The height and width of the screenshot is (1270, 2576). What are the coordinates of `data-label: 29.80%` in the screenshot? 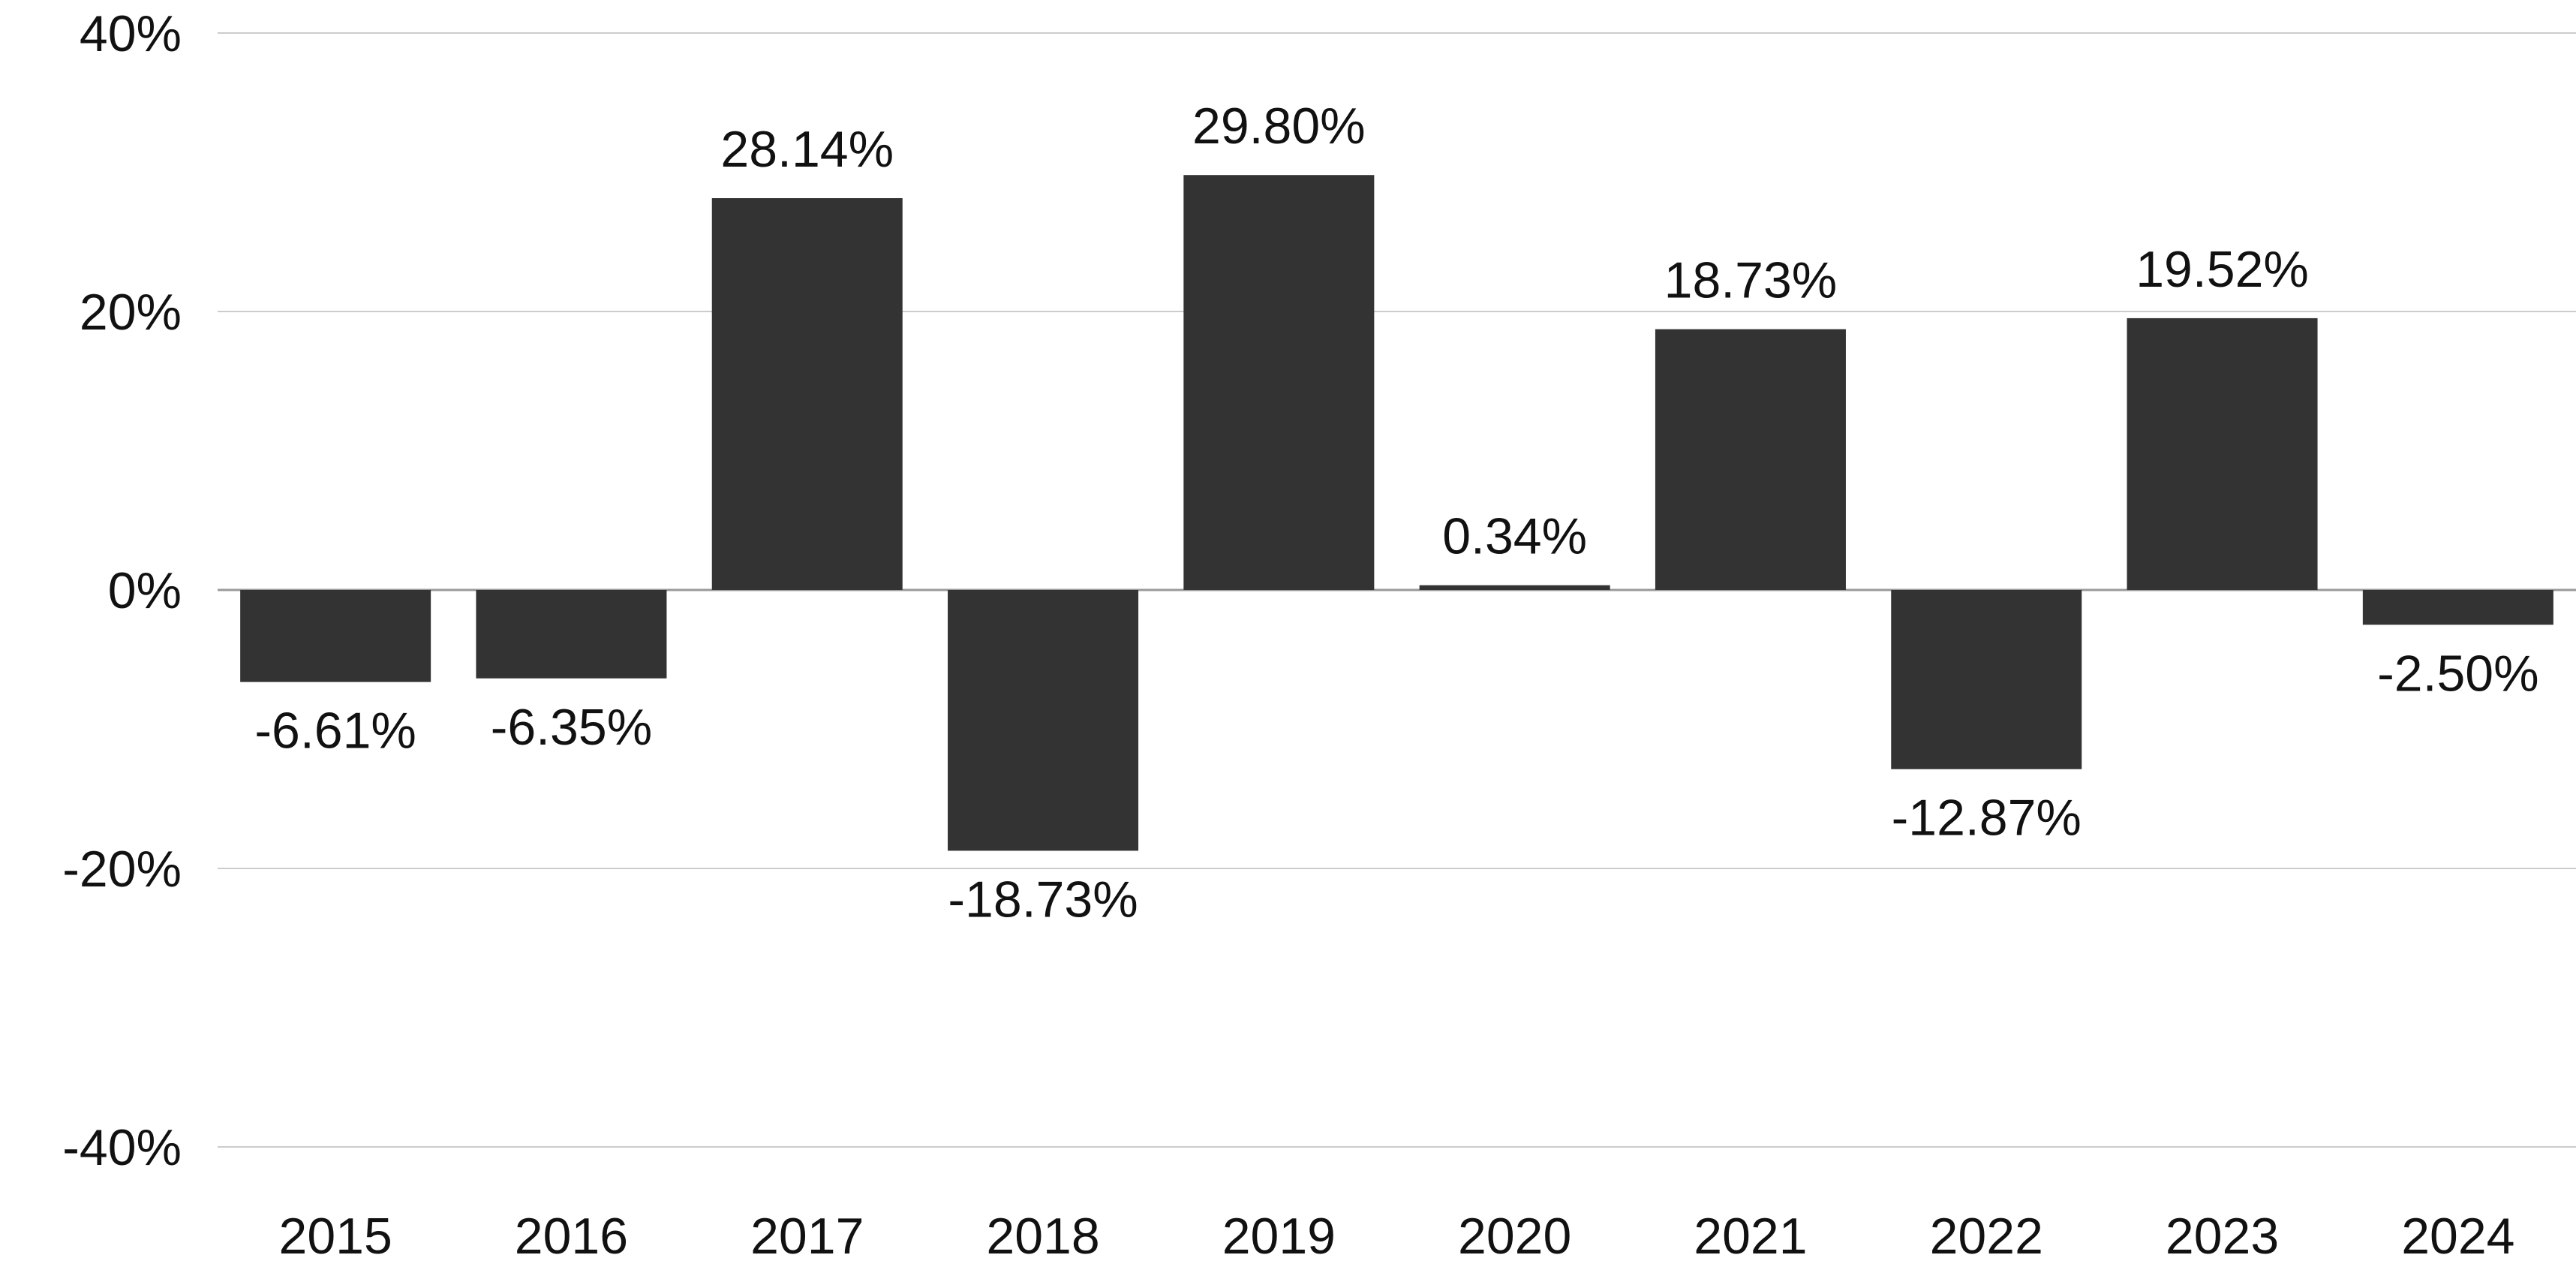 It's located at (1279, 126).